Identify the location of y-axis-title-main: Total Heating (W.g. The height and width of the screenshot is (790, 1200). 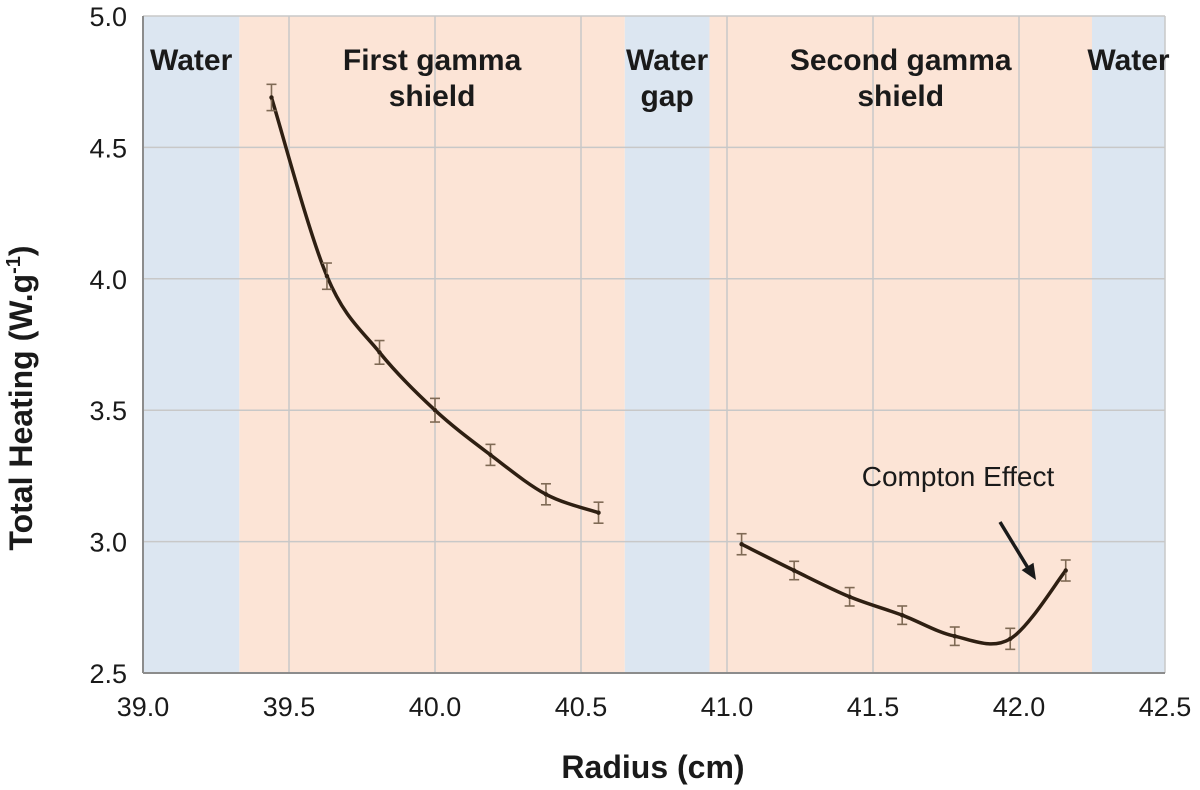
(21, 412).